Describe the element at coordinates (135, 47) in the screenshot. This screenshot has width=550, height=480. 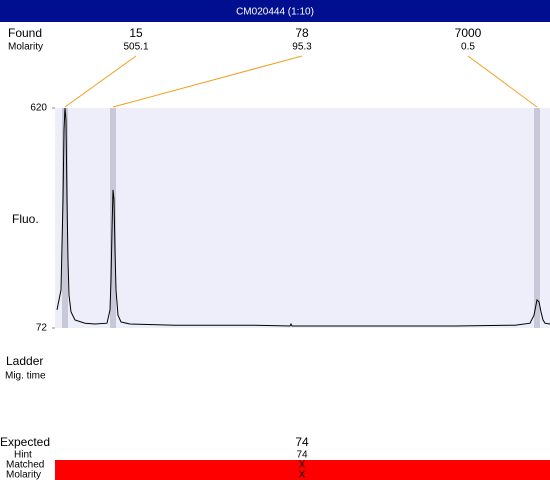
I see `found-molarity: 505.1` at that location.